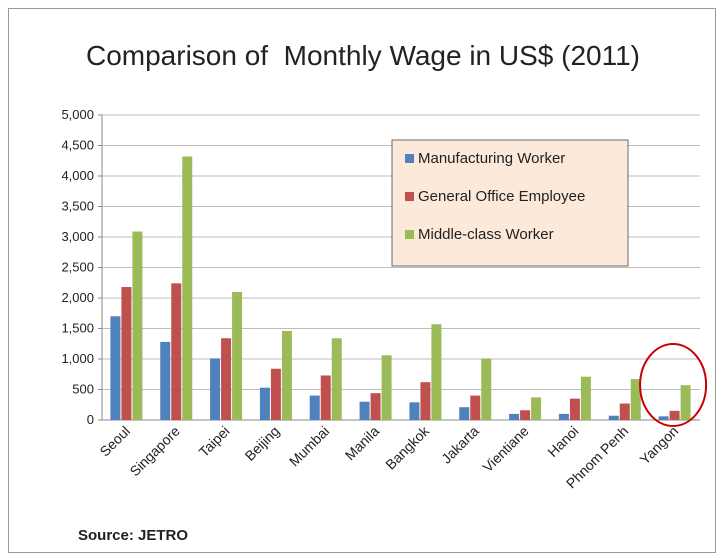 The image size is (726, 559). What do you see at coordinates (363, 55) in the screenshot?
I see `chart-title: Comparison of Monthly Wage in US$ (2011)` at bounding box center [363, 55].